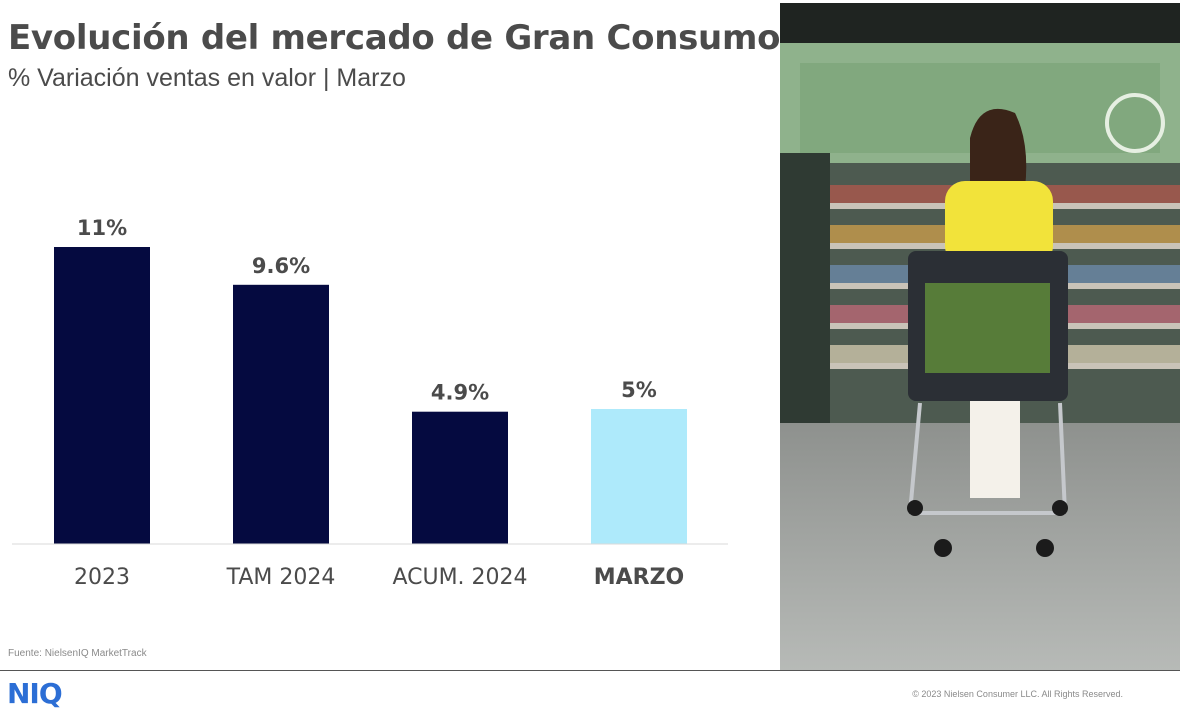 The image size is (1180, 716). Describe the element at coordinates (207, 78) in the screenshot. I see `page-subtitle: % Variación ventas en valor | Marzo` at that location.